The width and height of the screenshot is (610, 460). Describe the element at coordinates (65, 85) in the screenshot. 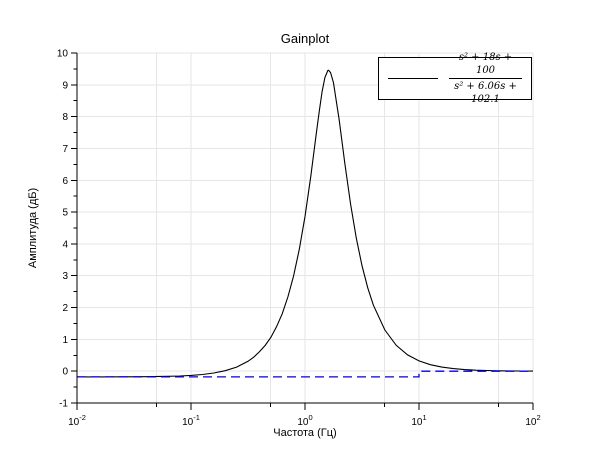

I see `y-tick-label: 9` at that location.